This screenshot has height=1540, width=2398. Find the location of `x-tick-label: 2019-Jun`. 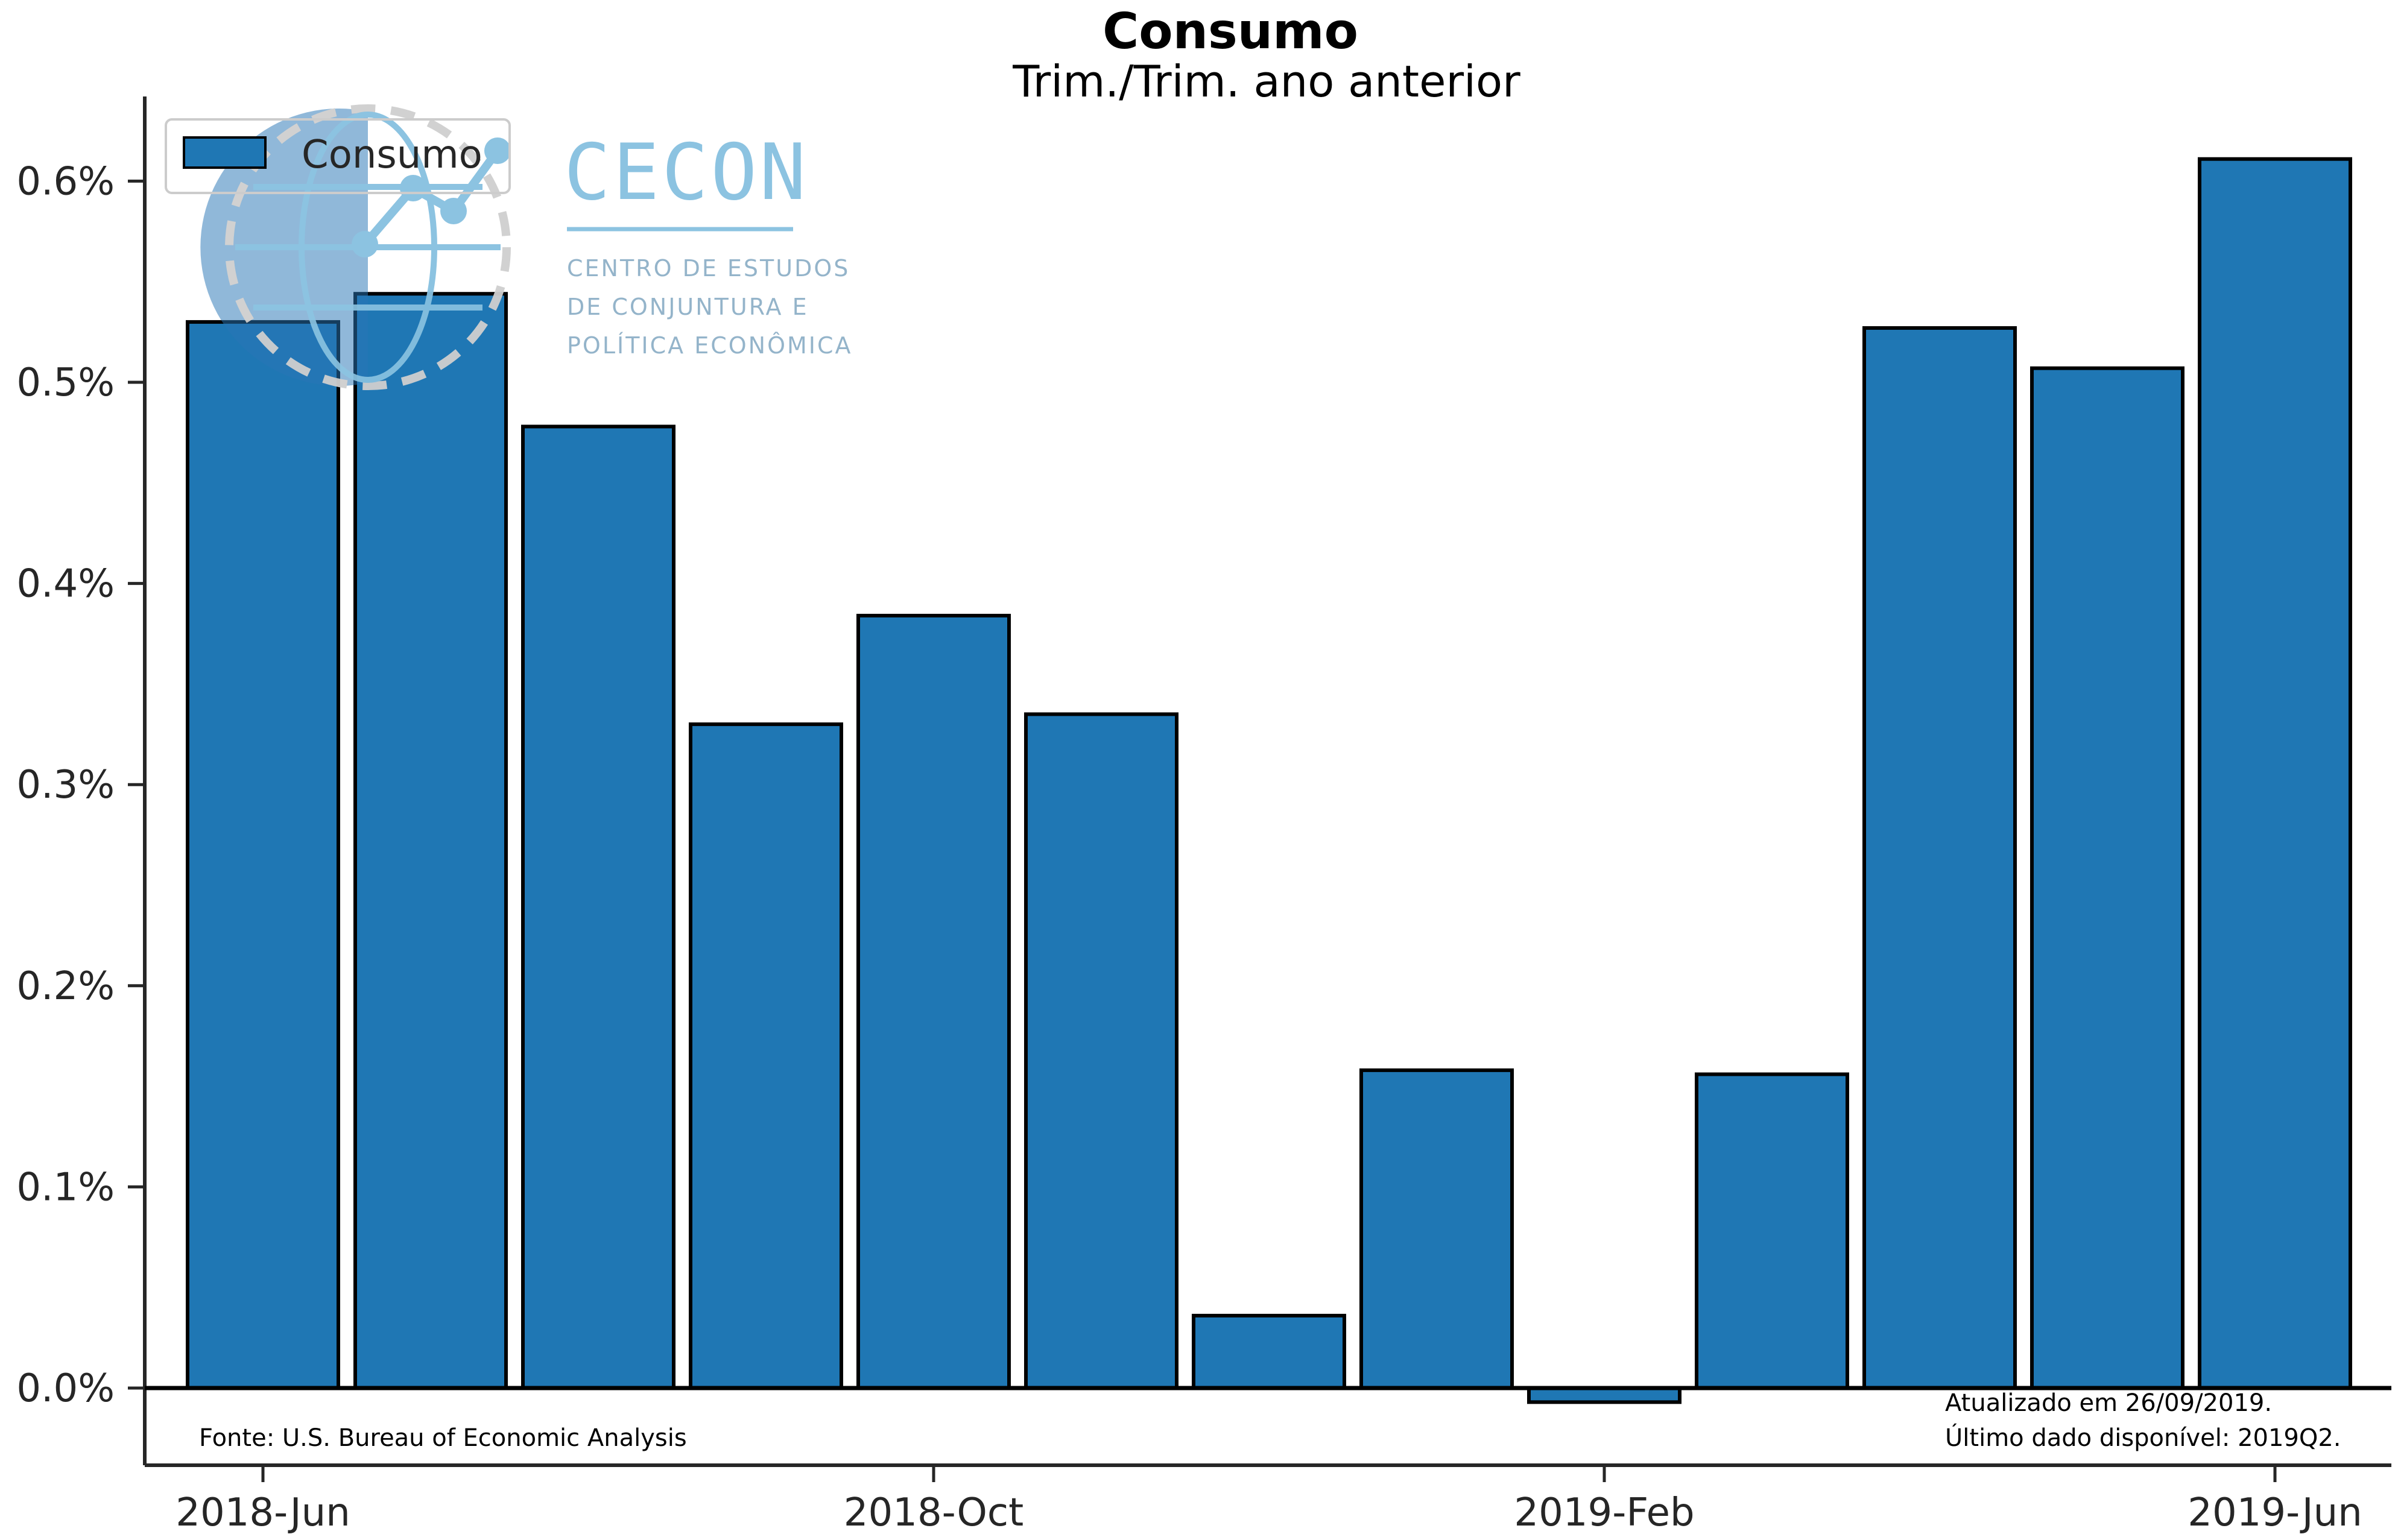

x-tick-label: 2019-Jun is located at coordinates (2275, 1513).